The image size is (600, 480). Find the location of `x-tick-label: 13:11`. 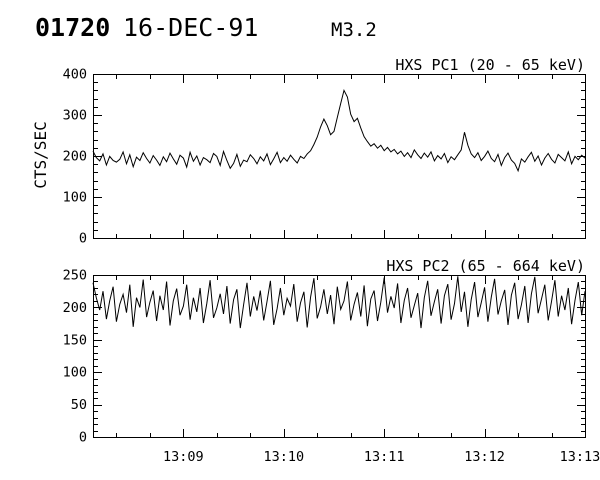

x-tick-label: 13:11 is located at coordinates (384, 457).